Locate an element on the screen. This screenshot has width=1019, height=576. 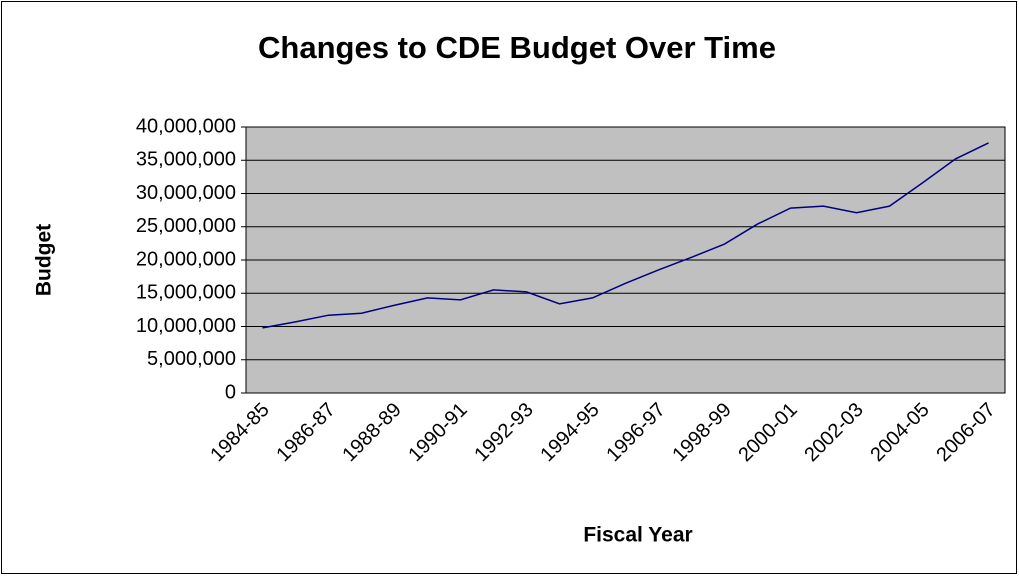
x-axis-label: Fiscal Year is located at coordinates (637, 535).